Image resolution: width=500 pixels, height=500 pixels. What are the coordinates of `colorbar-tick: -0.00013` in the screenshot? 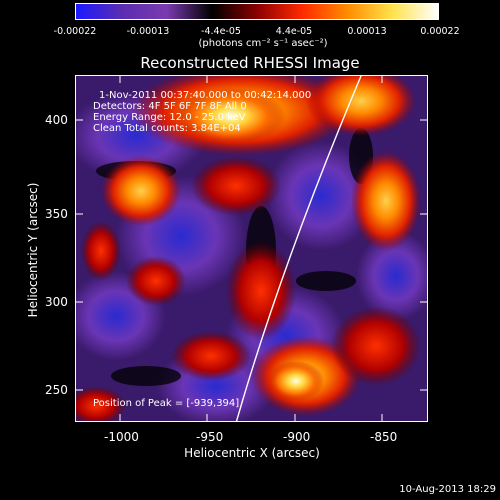 It's located at (148, 31).